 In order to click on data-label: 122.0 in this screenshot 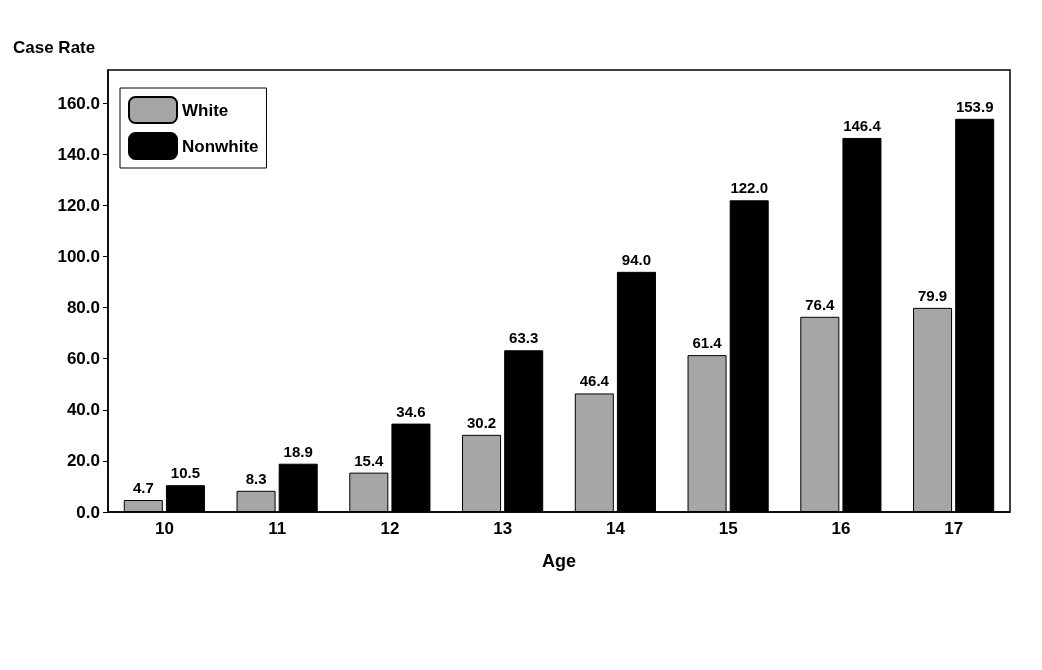, I will do `click(749, 188)`.